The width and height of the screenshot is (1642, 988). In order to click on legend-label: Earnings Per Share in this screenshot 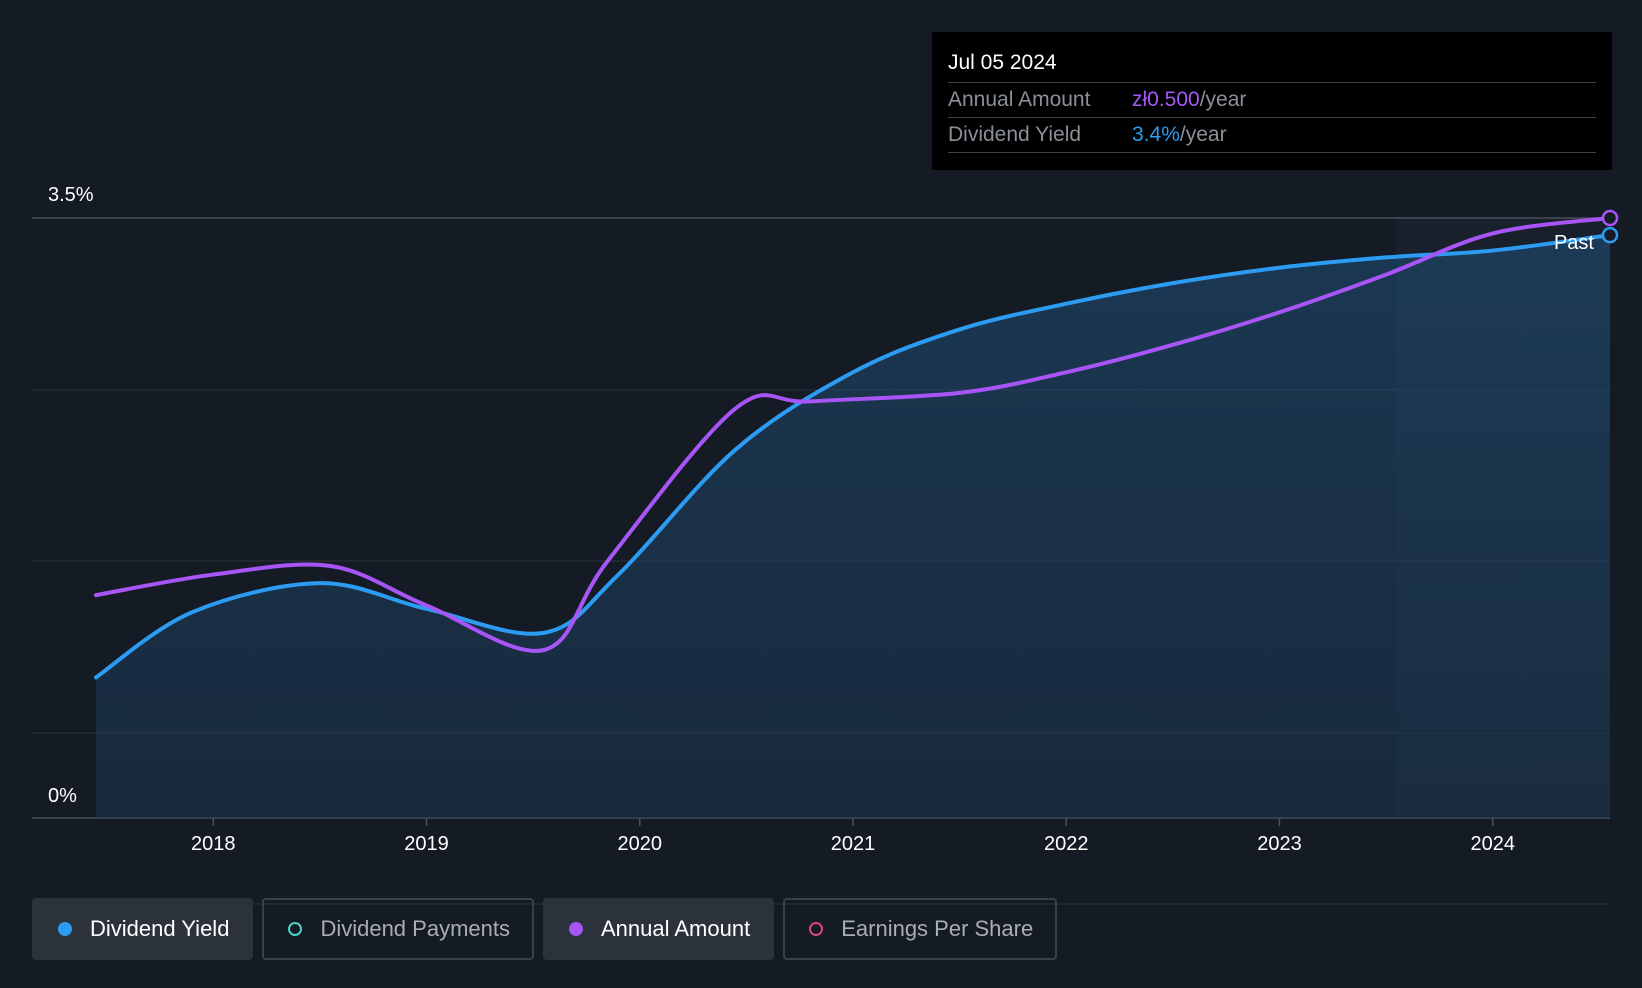, I will do `click(937, 928)`.